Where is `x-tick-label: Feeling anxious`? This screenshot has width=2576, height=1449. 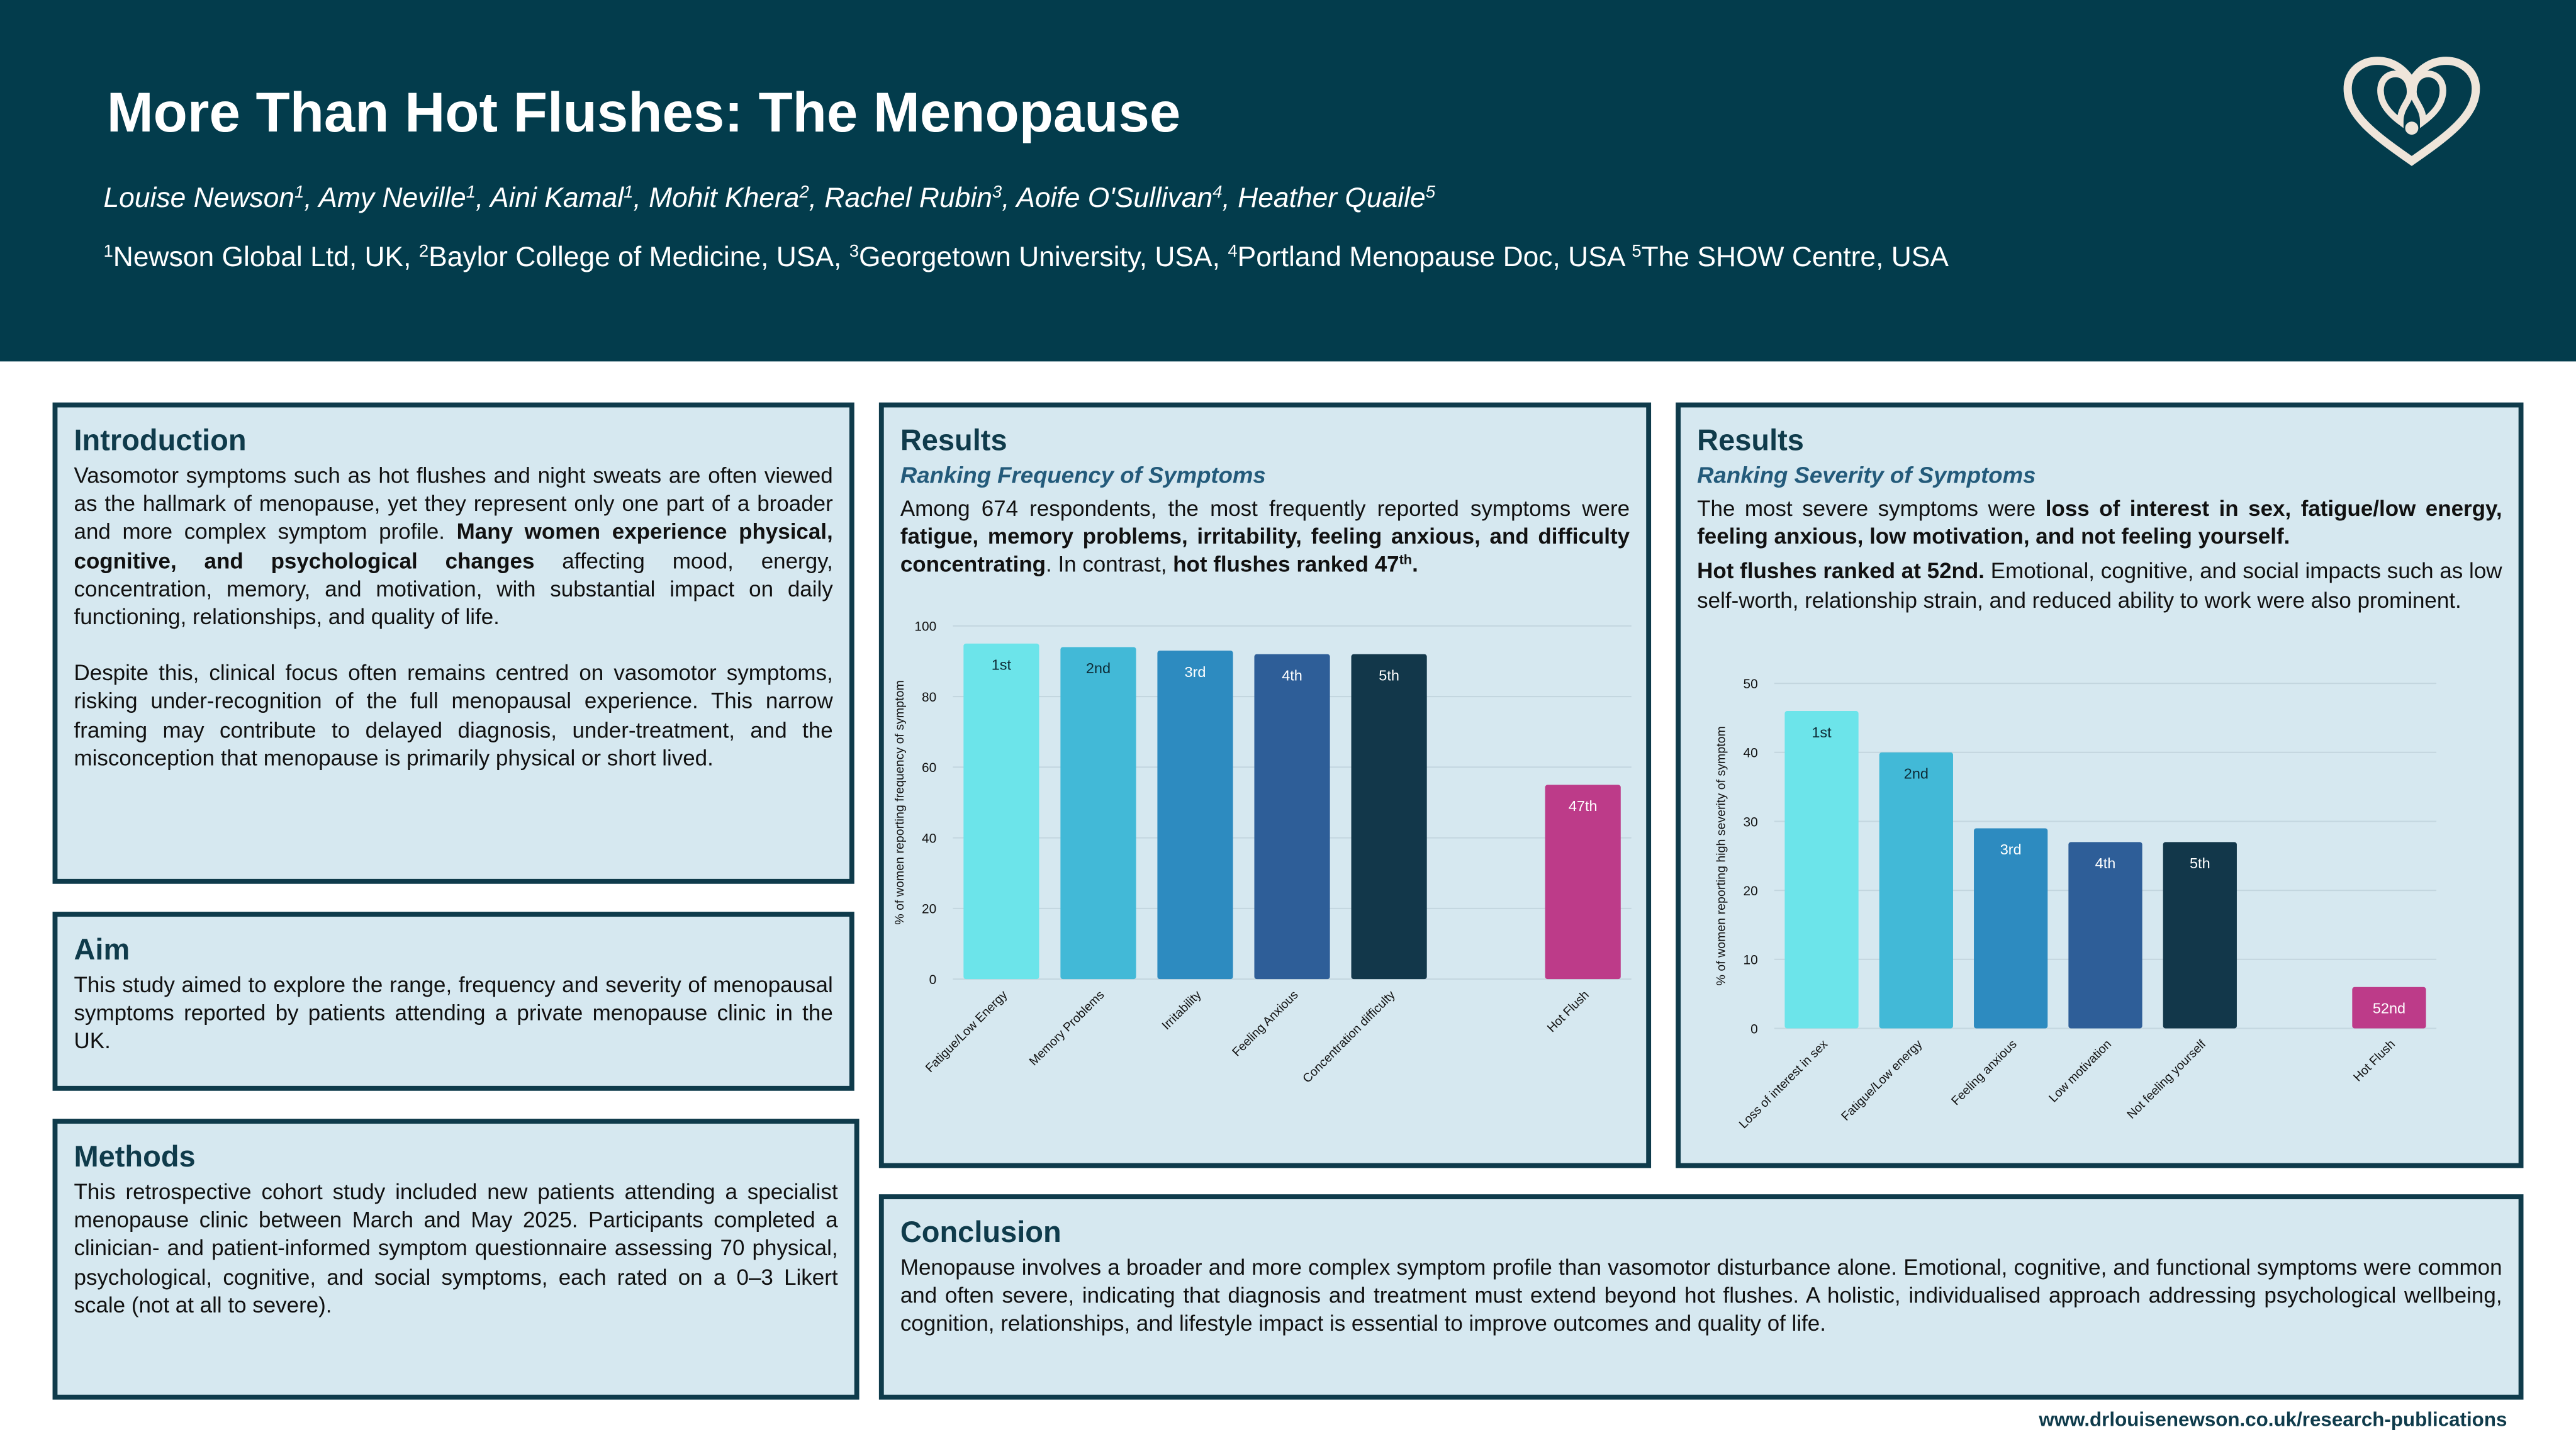
x-tick-label: Feeling anxious is located at coordinates (1984, 1072).